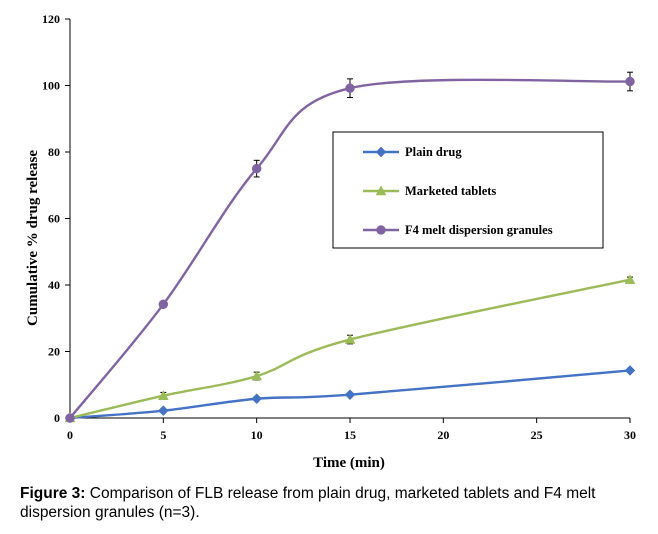  I want to click on series-line, so click(350, 394).